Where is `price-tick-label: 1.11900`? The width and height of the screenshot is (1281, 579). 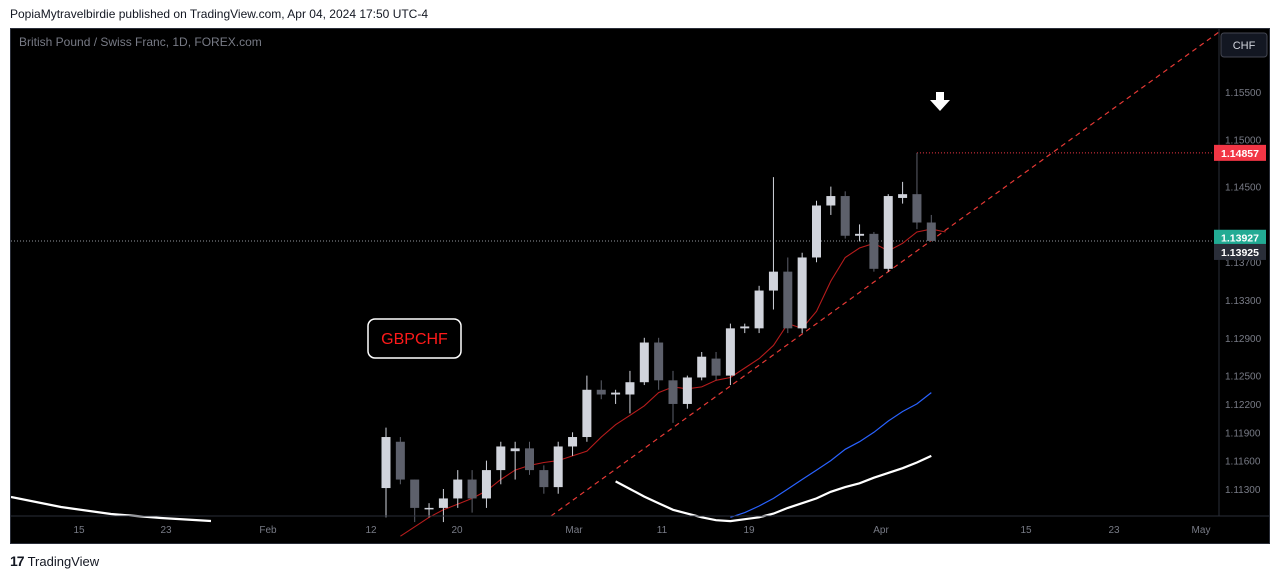
price-tick-label: 1.11900 is located at coordinates (1243, 433).